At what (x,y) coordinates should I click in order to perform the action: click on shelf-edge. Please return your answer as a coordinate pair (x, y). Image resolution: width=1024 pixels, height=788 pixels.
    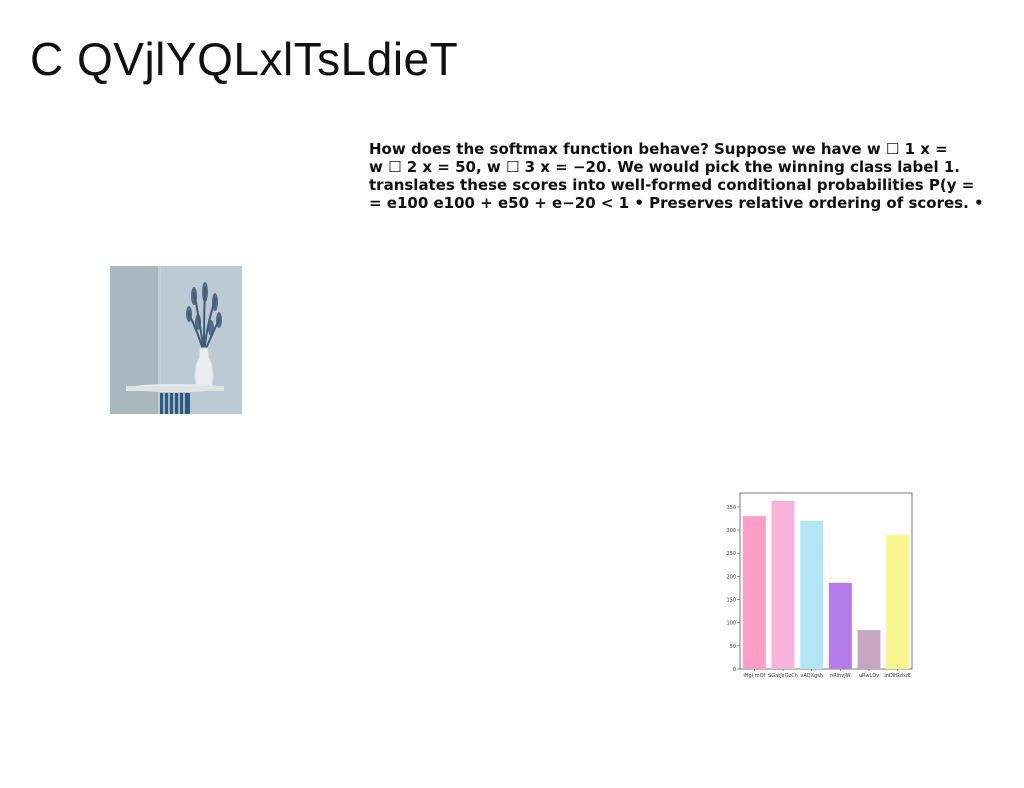
    Looking at the image, I should click on (175, 388).